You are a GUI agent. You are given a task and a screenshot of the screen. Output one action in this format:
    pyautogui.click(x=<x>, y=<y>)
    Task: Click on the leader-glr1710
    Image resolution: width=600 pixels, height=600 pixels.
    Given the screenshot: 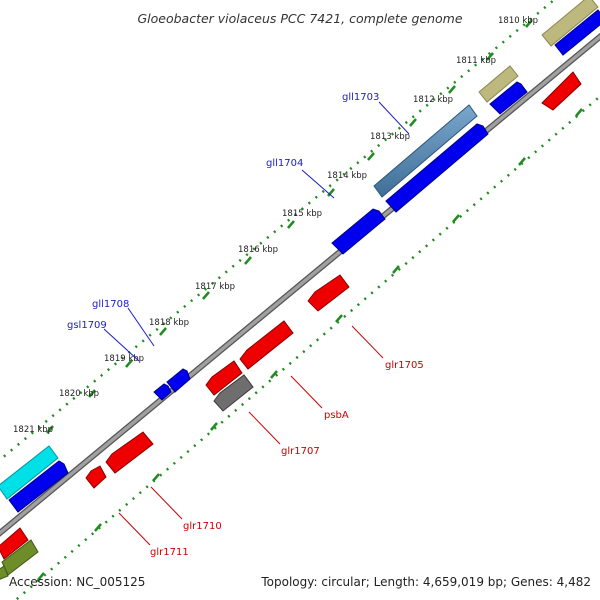 What is the action you would take?
    pyautogui.click(x=166, y=503)
    